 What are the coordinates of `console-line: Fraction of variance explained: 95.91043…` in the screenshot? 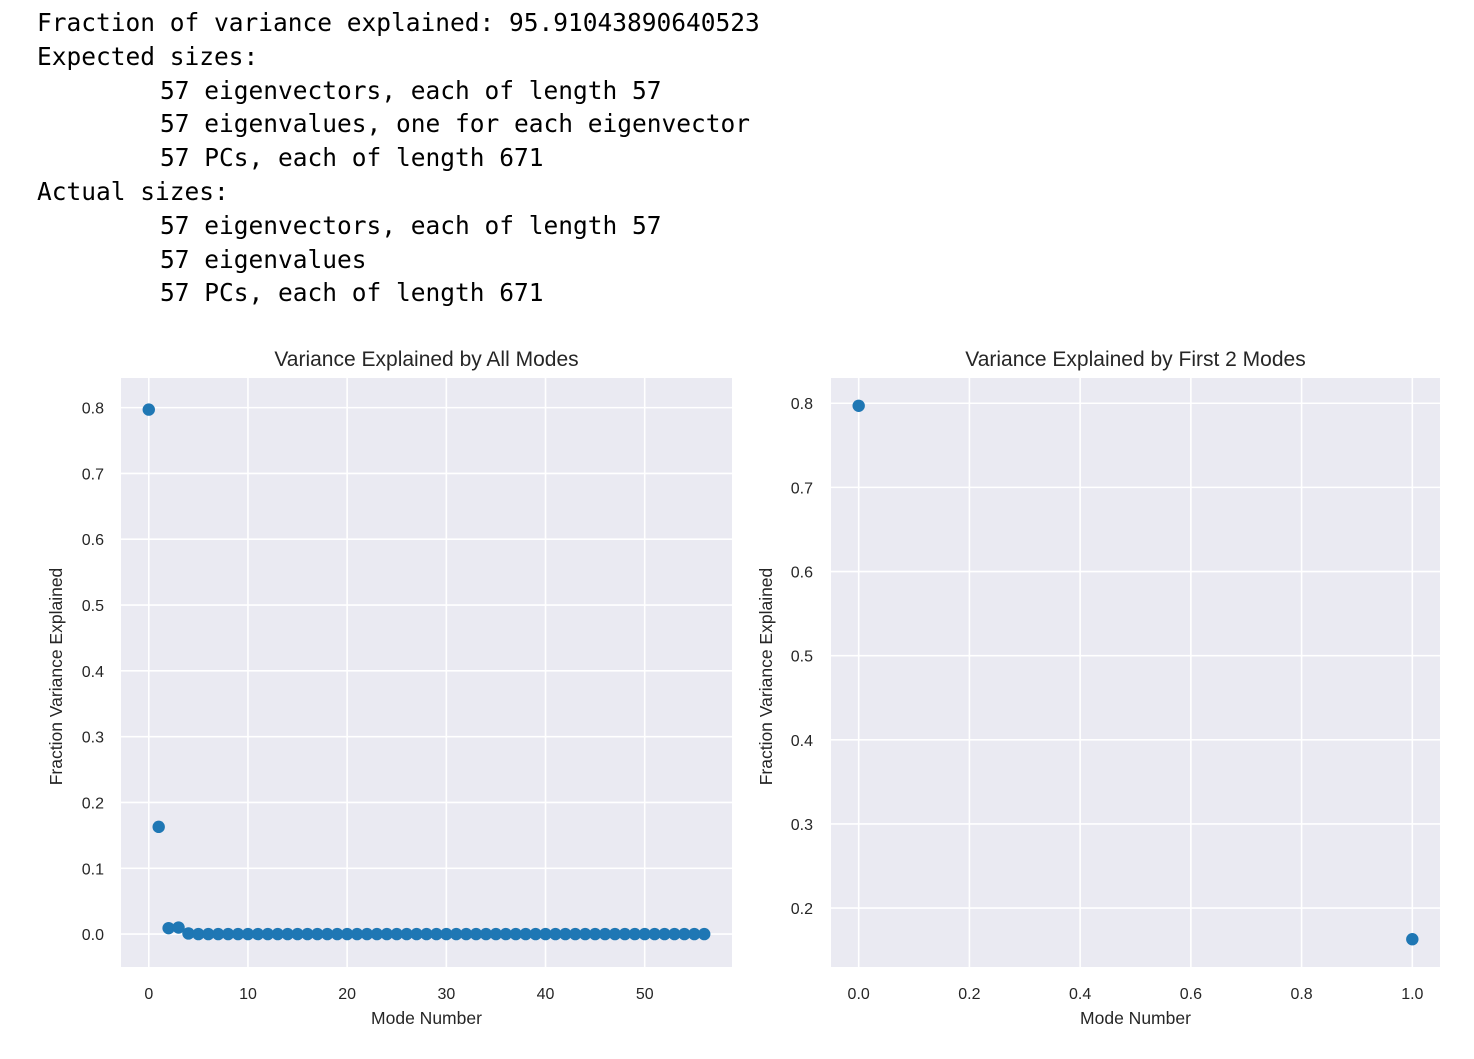 It's located at (398, 22).